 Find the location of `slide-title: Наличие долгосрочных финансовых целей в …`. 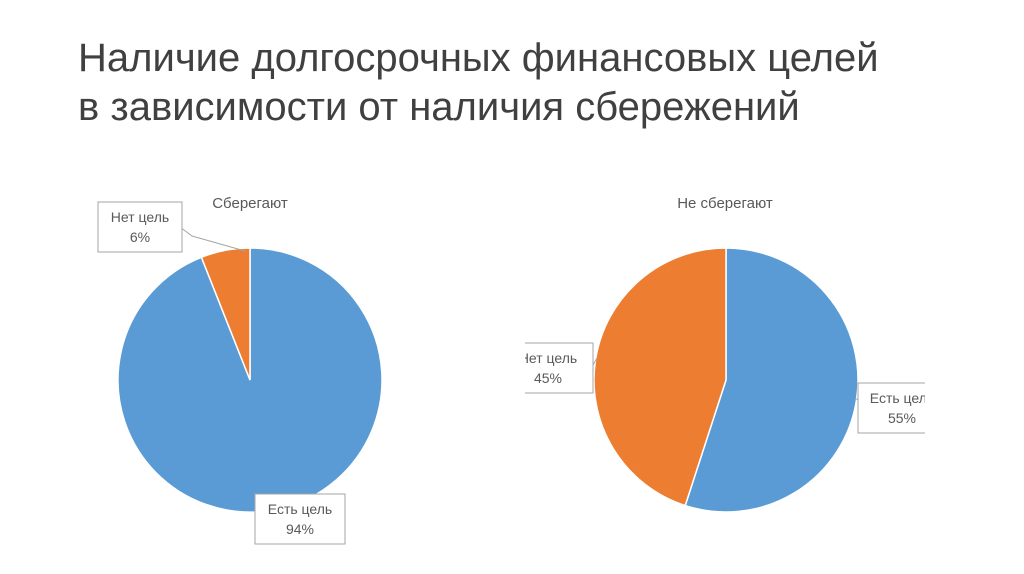

slide-title: Наличие долгосрочных финансовых целей в … is located at coordinates (478, 83).